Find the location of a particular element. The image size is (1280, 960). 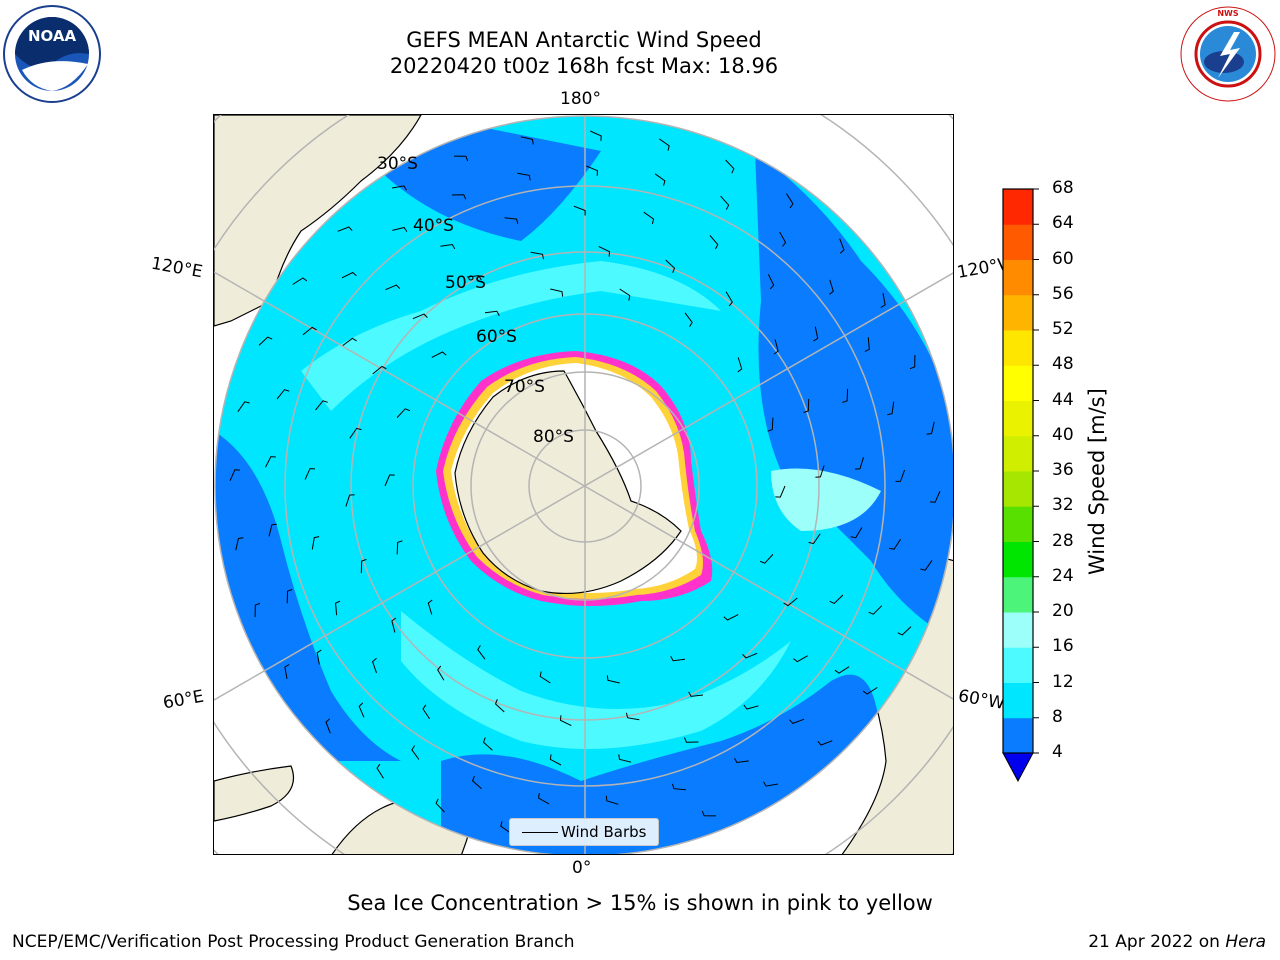

footer-date: 21 Apr 2022 on Hera is located at coordinates (1177, 942).